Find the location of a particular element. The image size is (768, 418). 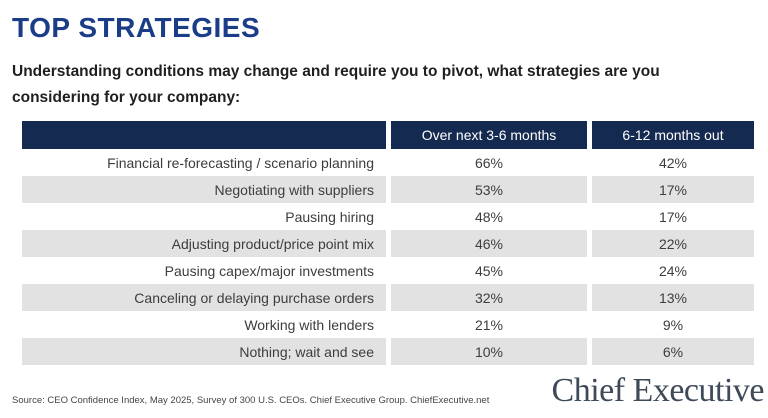

table-row: Working with lenders 21% 9% is located at coordinates (388, 324).